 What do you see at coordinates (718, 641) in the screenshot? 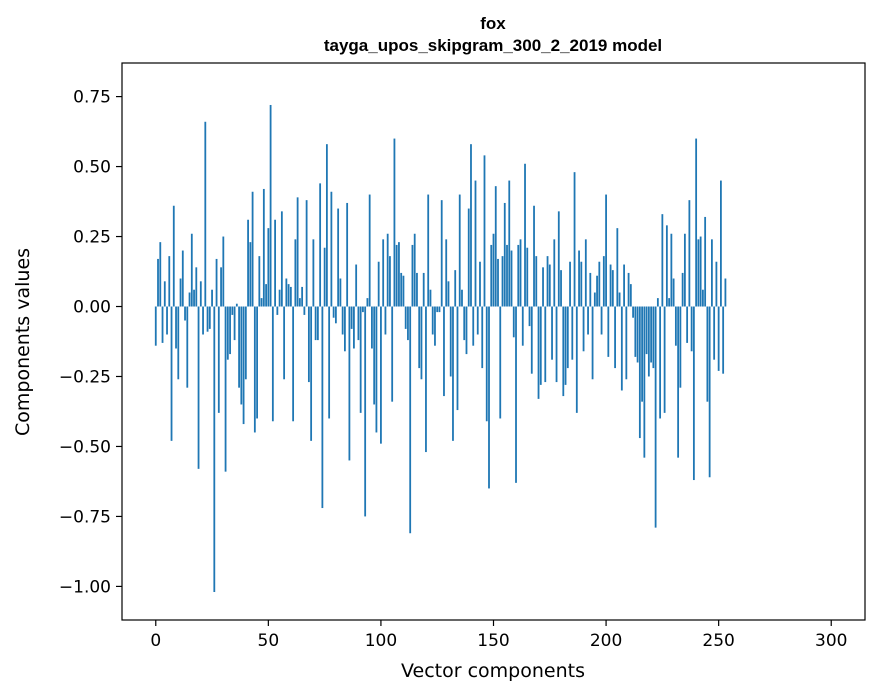
I see `x-tick-label: 250` at bounding box center [718, 641].